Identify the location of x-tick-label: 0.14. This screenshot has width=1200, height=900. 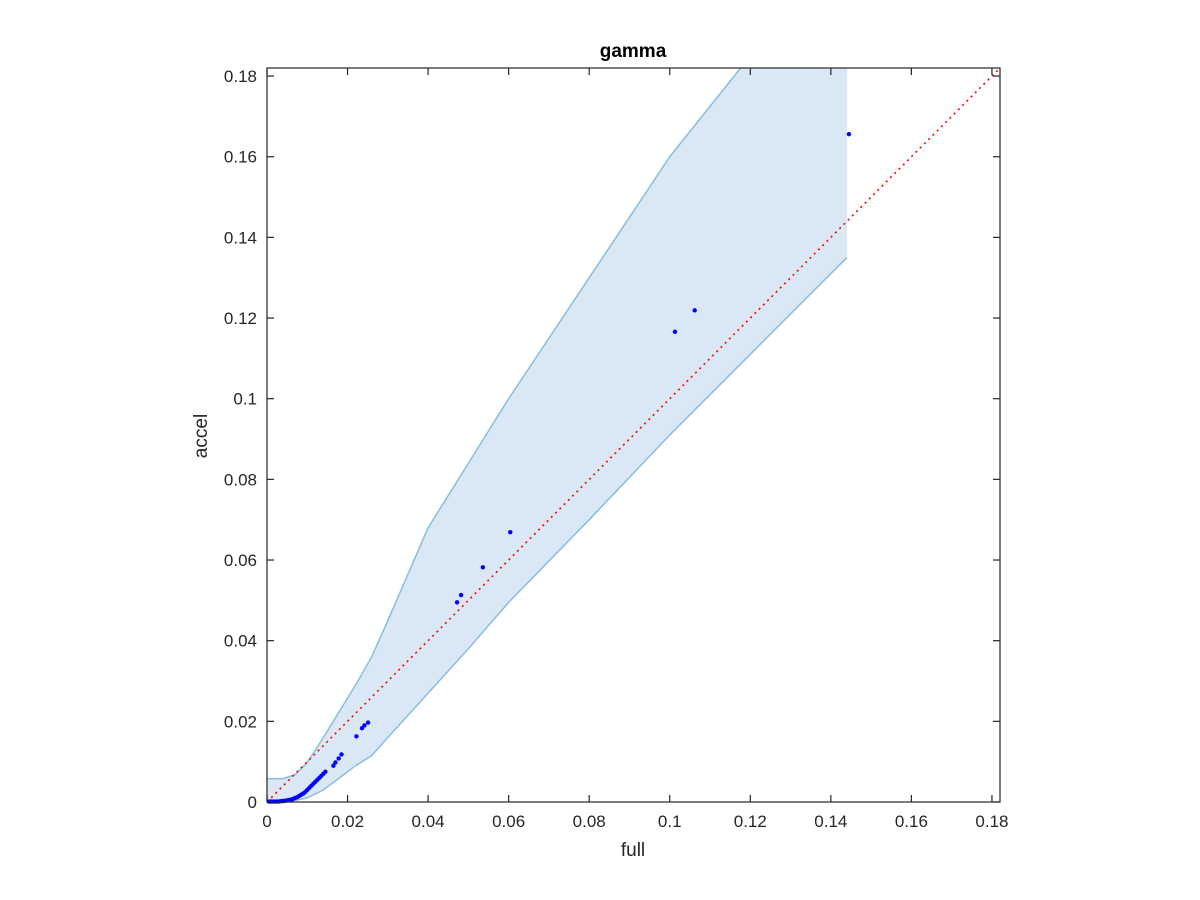
(830, 821).